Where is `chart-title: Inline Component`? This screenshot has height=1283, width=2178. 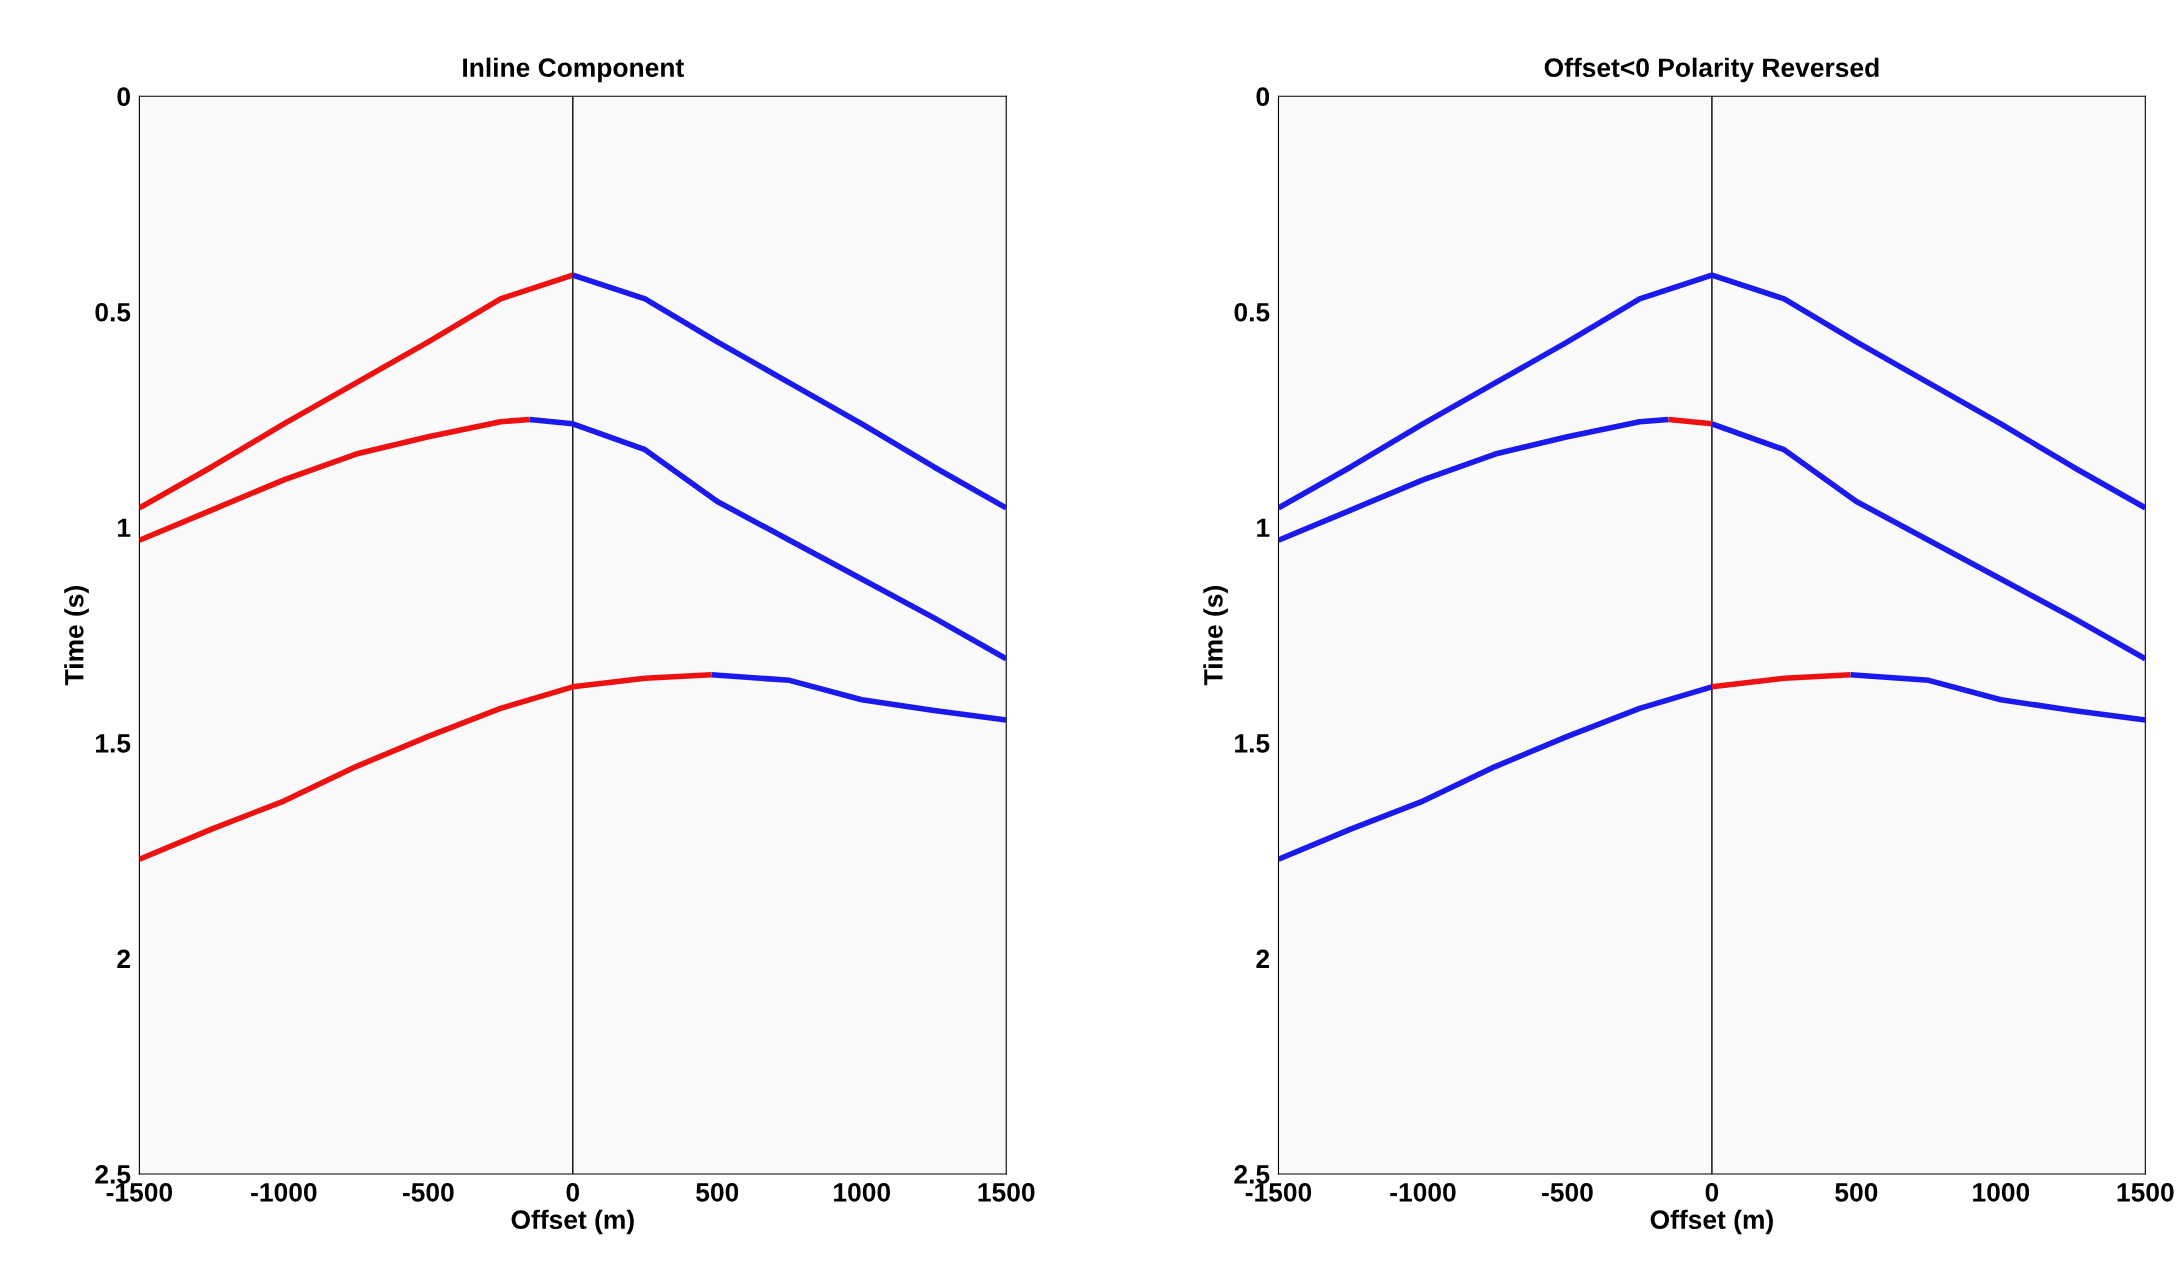 chart-title: Inline Component is located at coordinates (573, 70).